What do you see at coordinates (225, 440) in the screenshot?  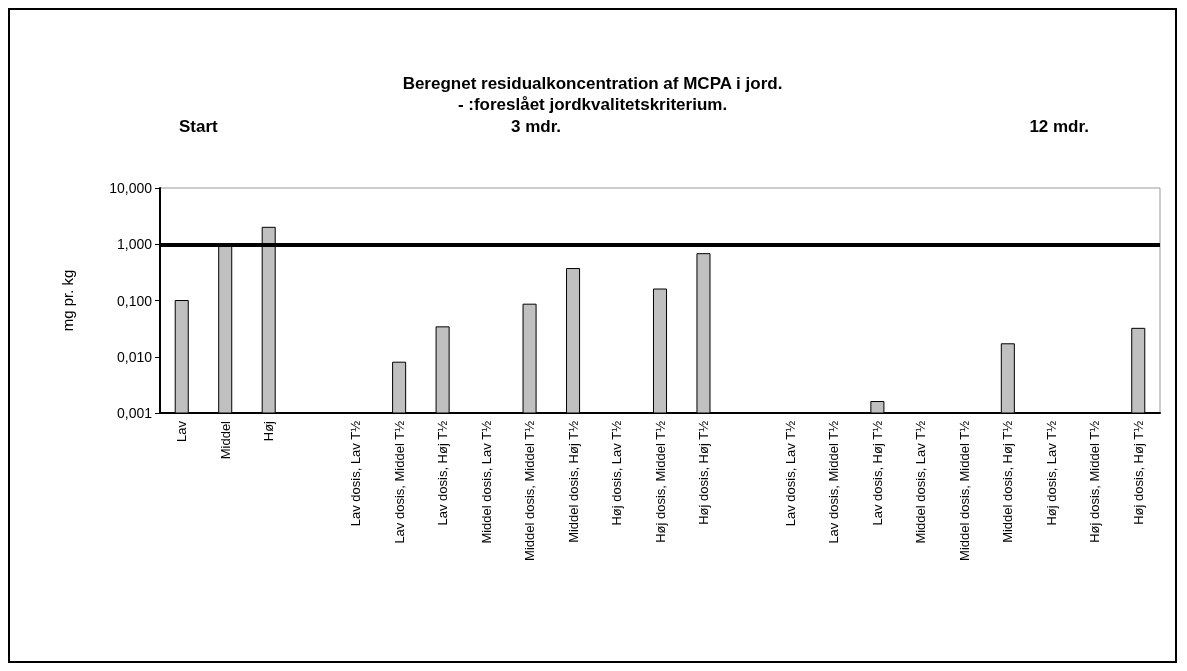 I see `x-tick-label: Middel` at bounding box center [225, 440].